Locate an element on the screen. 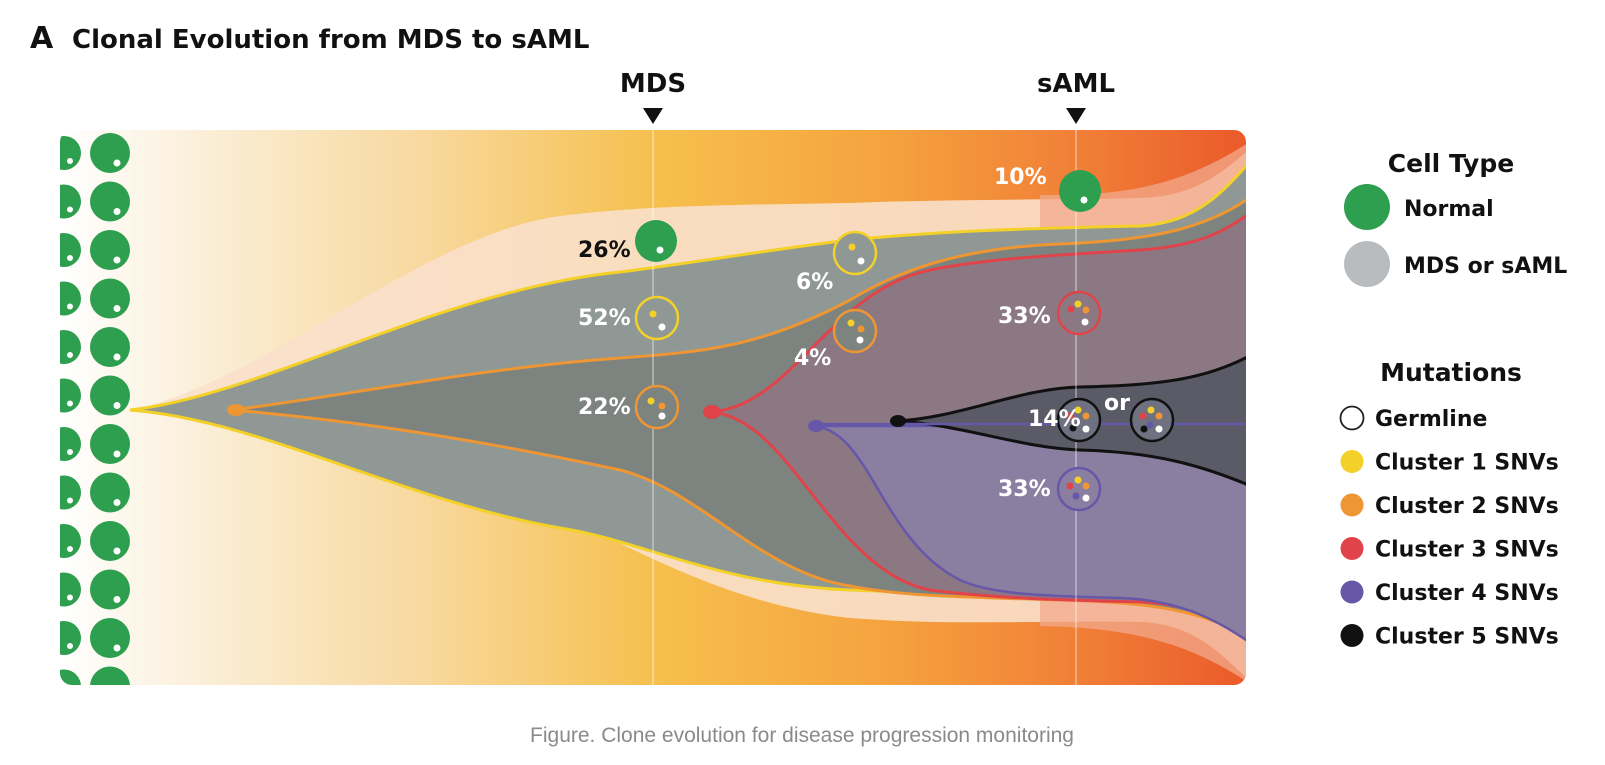 The height and width of the screenshot is (765, 1605). cluster4-dot-icon is located at coordinates (1352, 592).